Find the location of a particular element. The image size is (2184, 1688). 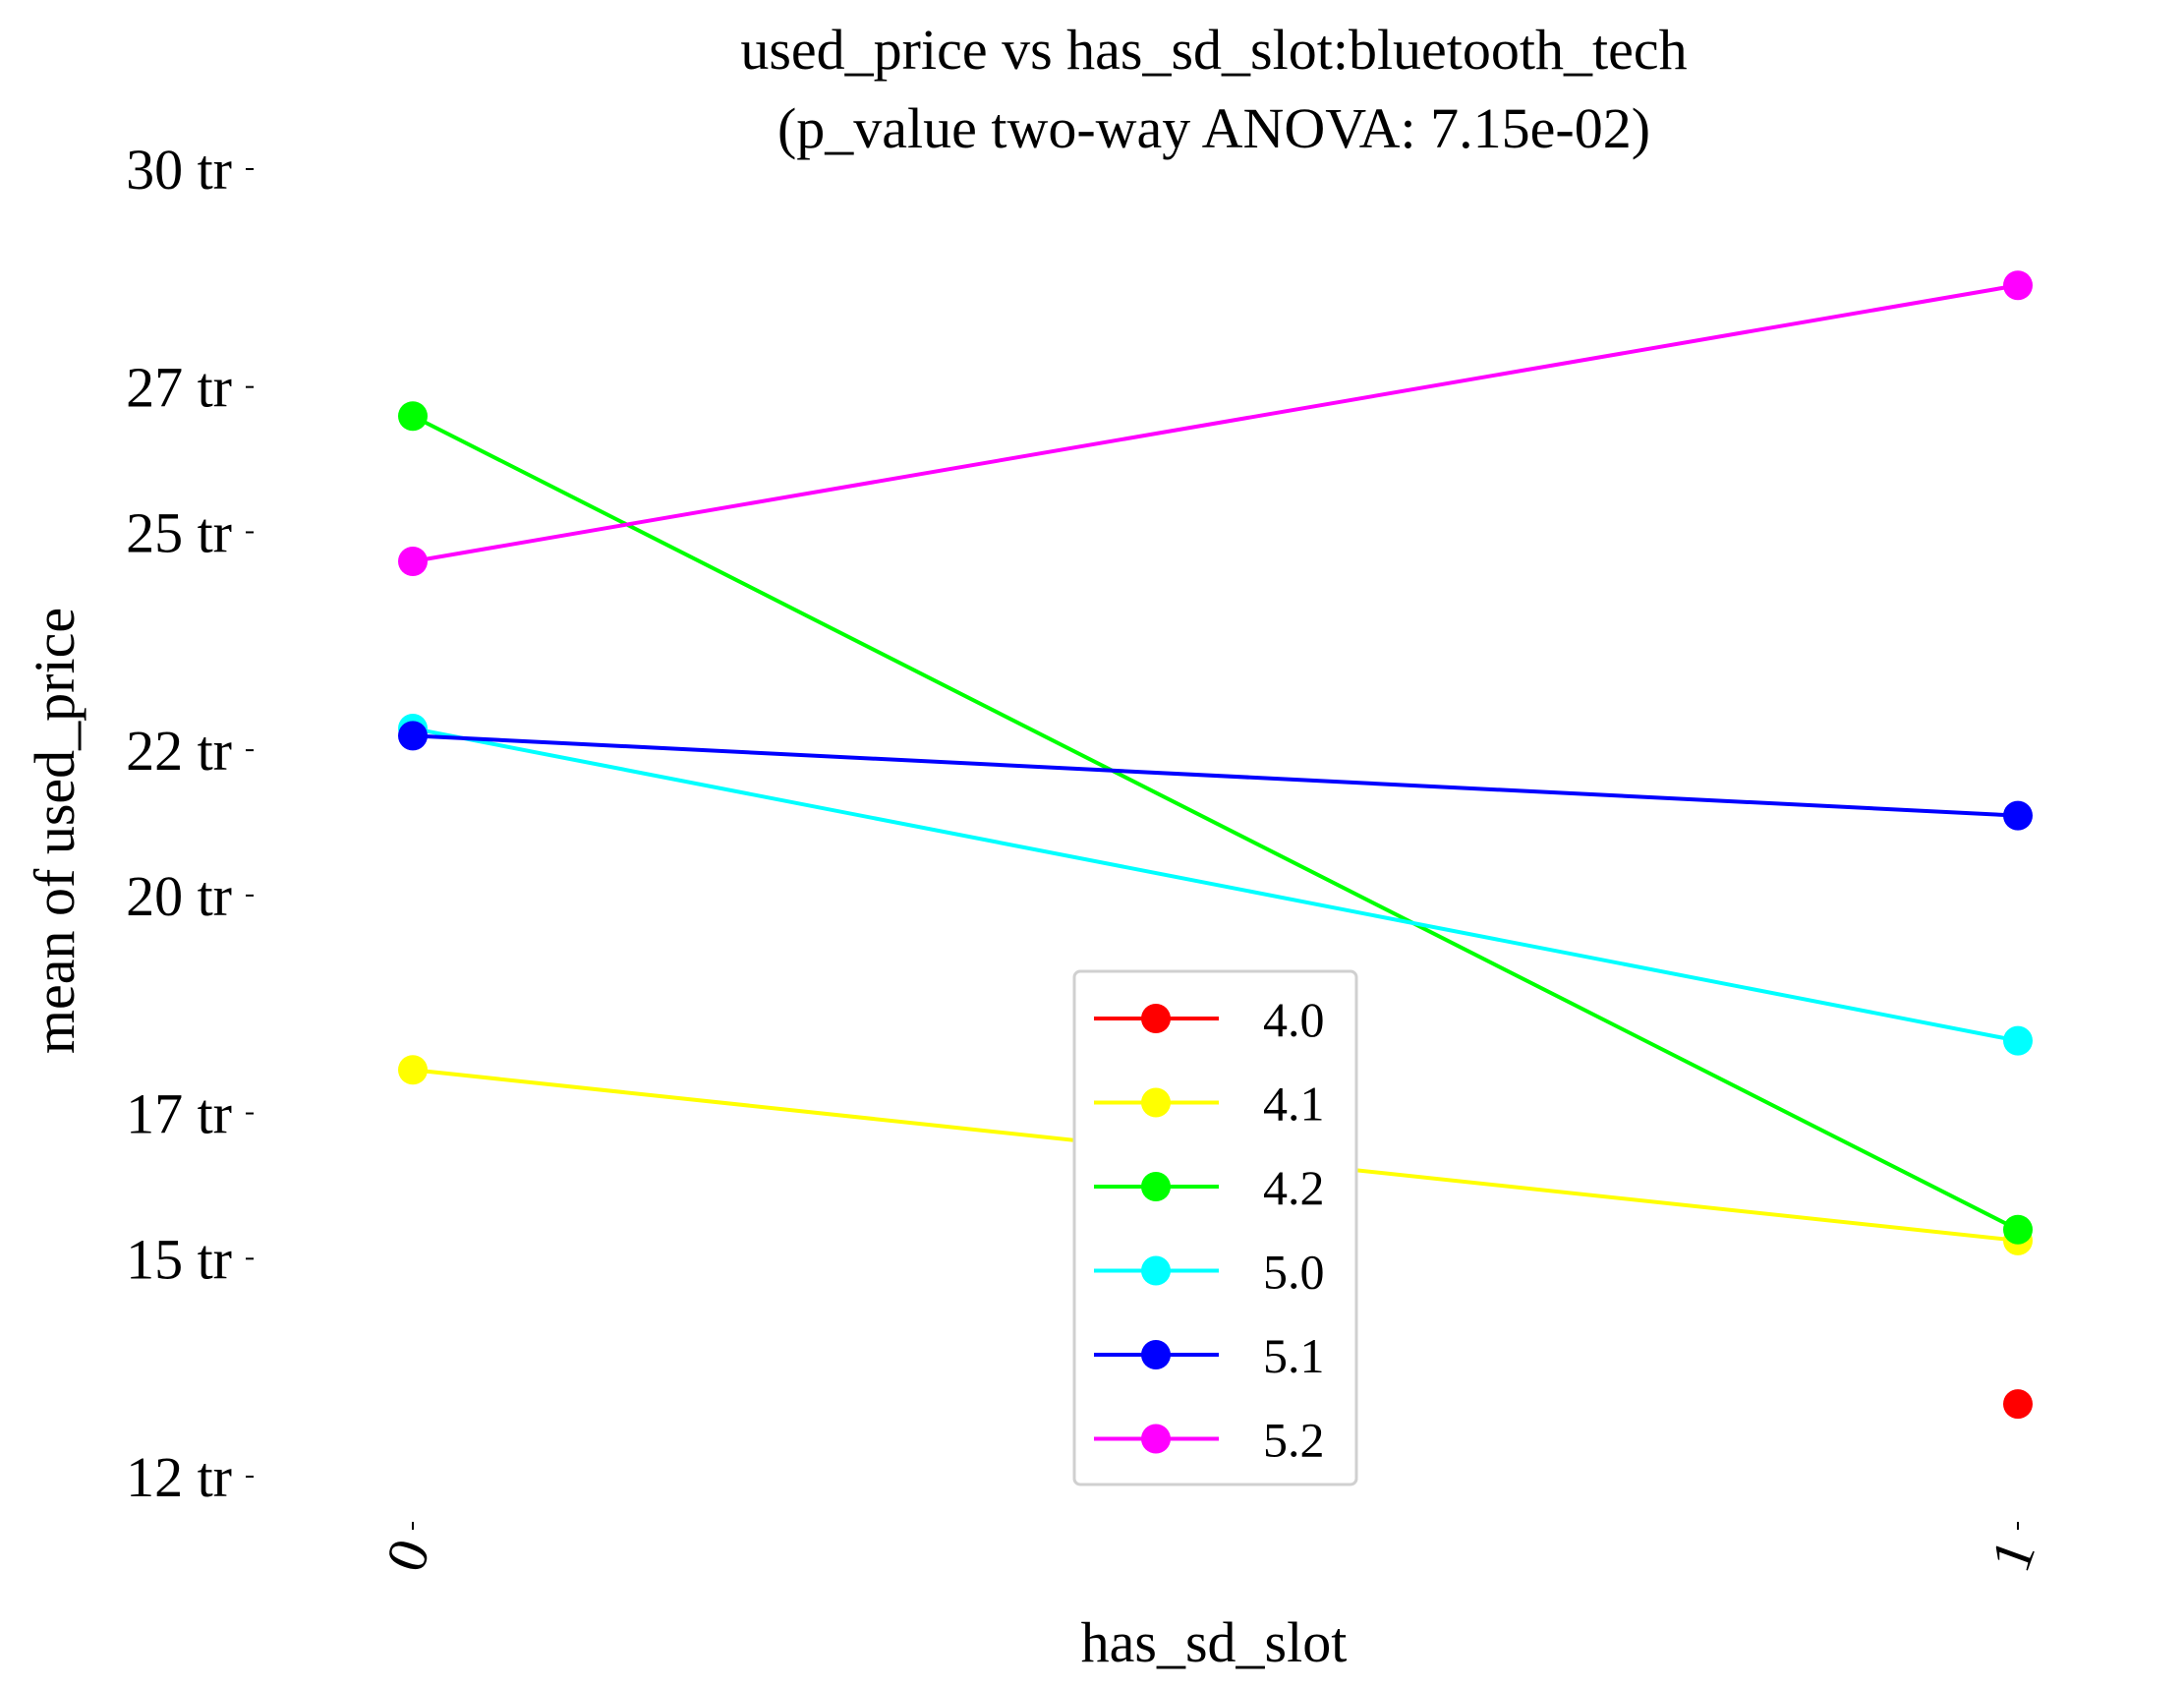

legend: 4.0 4.1 4.2 5.0 5.1 5.2 is located at coordinates (1215, 1227).